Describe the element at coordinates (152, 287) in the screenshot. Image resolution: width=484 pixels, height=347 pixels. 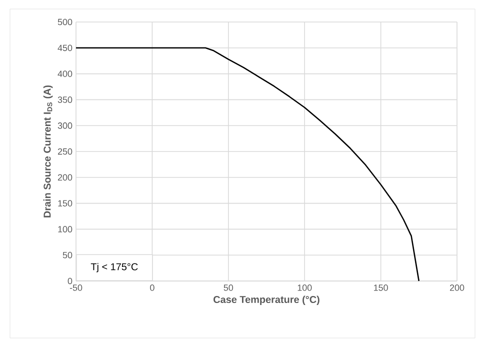
I see `x-tick-label: 0` at that location.